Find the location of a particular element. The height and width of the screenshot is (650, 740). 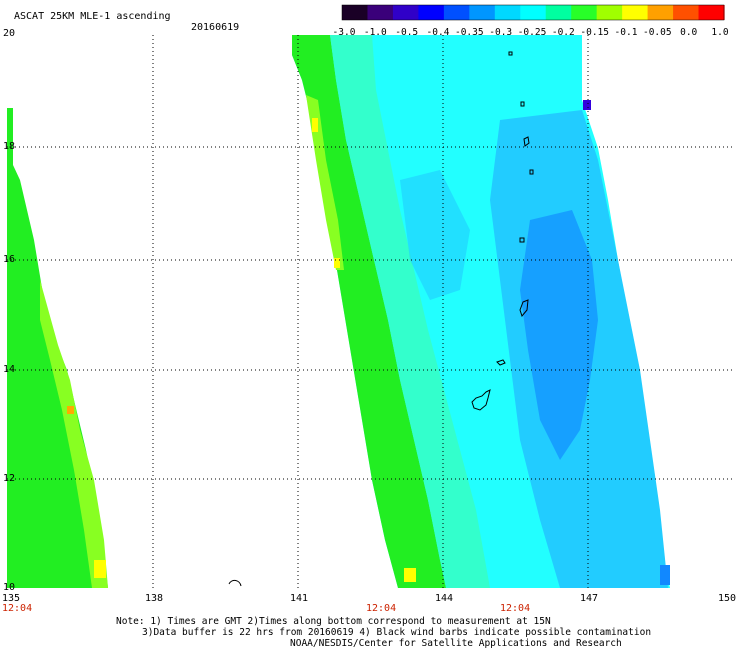

right-swath-purple-pixel is located at coordinates (587, 105).